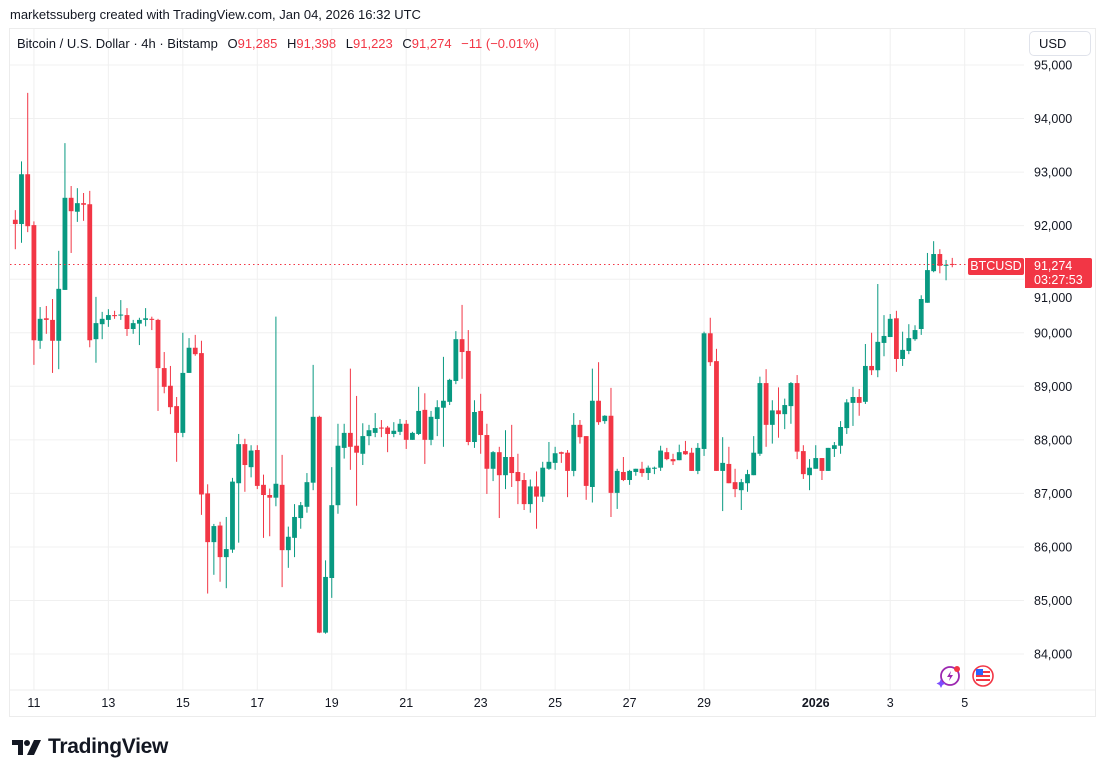 This screenshot has height=776, width=1107. What do you see at coordinates (90, 747) in the screenshot?
I see `tradingview-logo: TradingView` at bounding box center [90, 747].